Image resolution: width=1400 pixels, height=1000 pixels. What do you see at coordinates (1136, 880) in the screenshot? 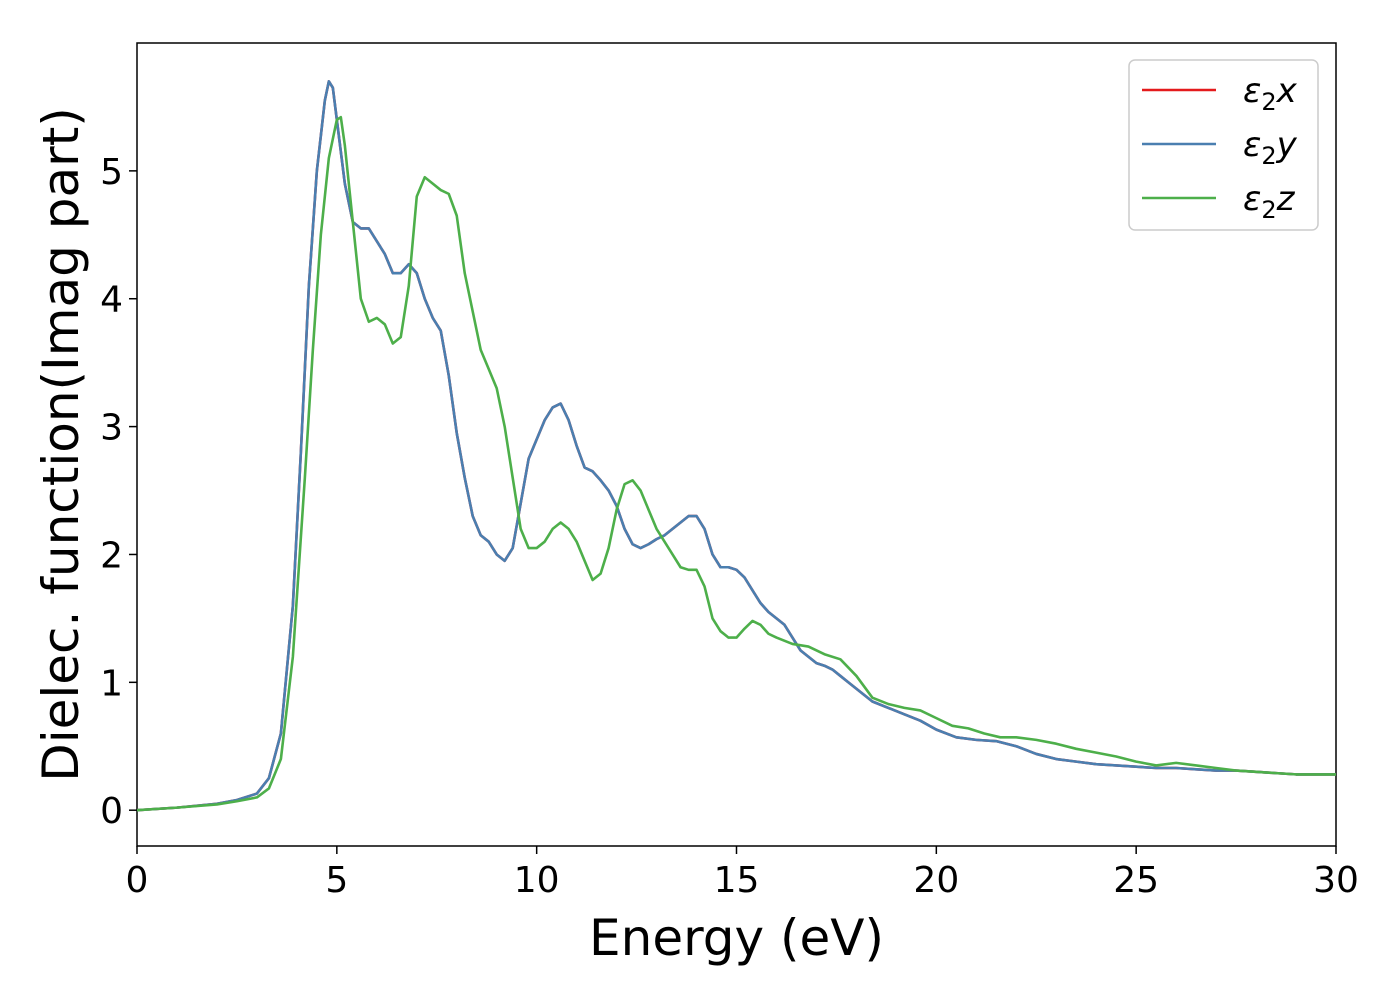
I see `x-tick-label: 25` at bounding box center [1136, 880].